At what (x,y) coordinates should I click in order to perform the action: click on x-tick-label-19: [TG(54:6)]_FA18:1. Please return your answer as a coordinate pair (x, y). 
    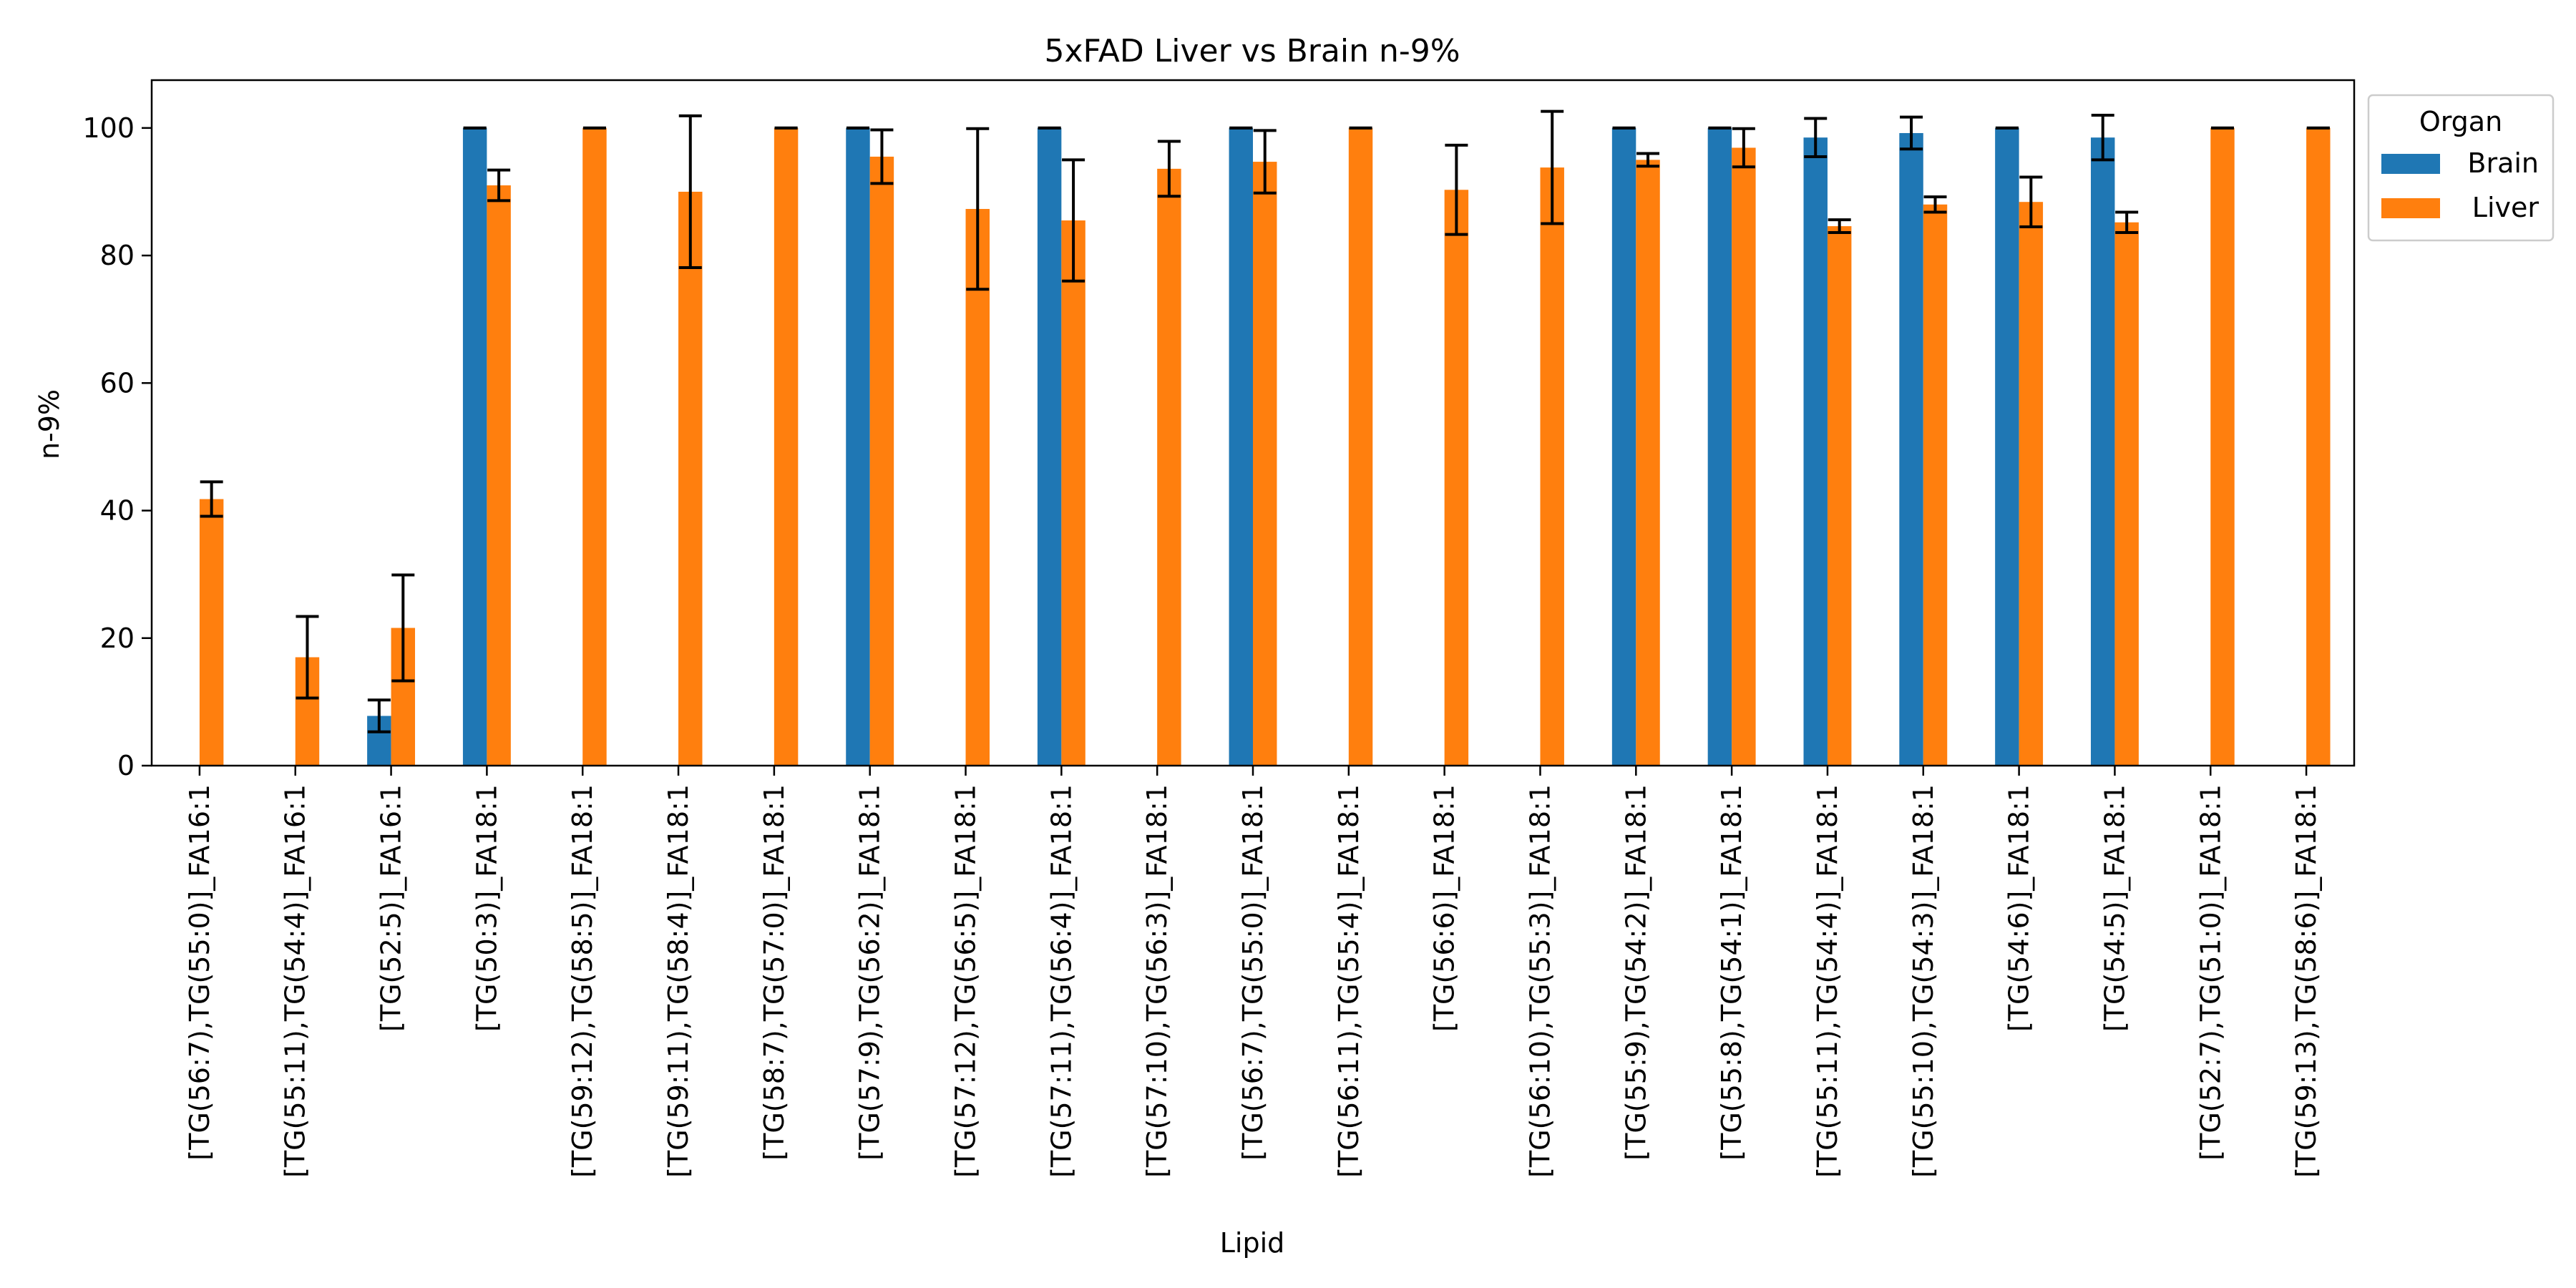
    Looking at the image, I should click on (2019, 908).